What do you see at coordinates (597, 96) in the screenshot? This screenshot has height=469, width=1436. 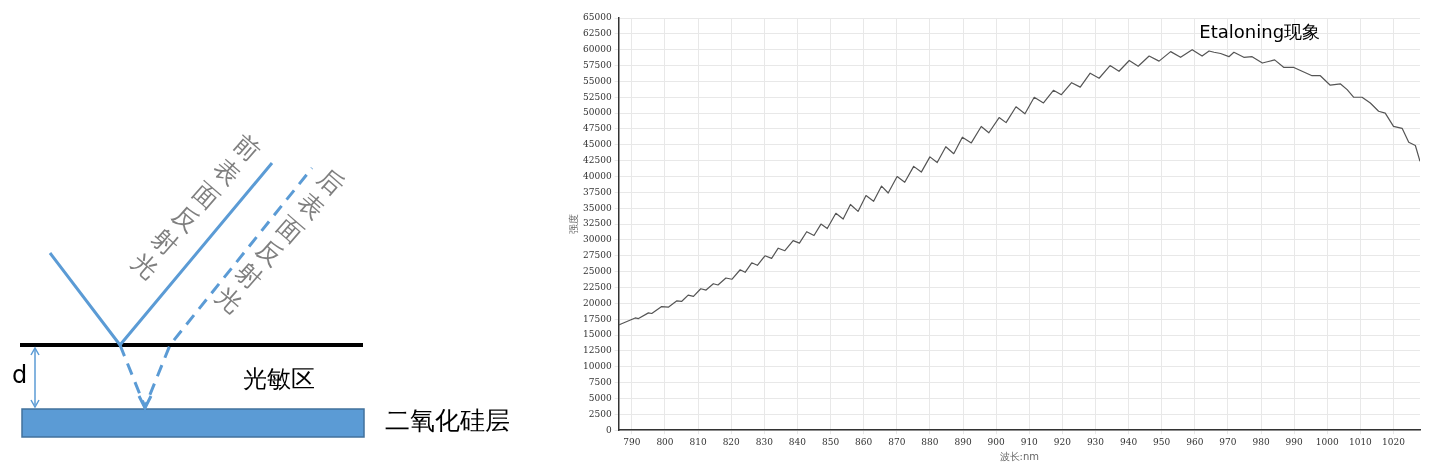 I see `y-tick-label: 52500` at bounding box center [597, 96].